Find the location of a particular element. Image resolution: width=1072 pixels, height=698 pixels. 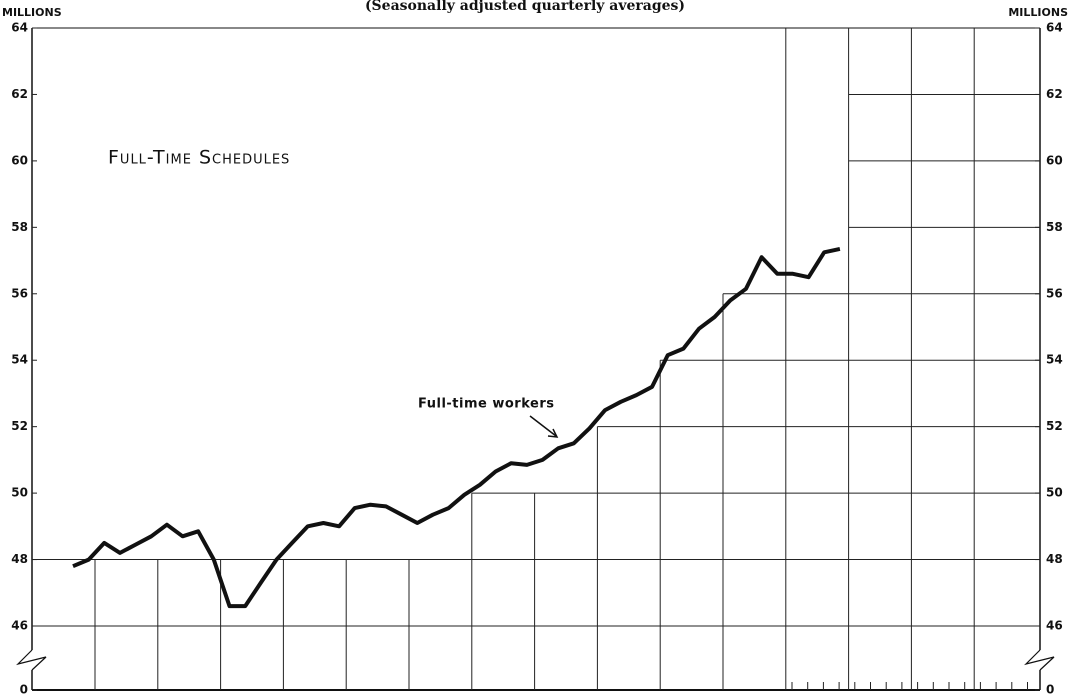

y2-tick-label: 50 is located at coordinates (1054, 493).